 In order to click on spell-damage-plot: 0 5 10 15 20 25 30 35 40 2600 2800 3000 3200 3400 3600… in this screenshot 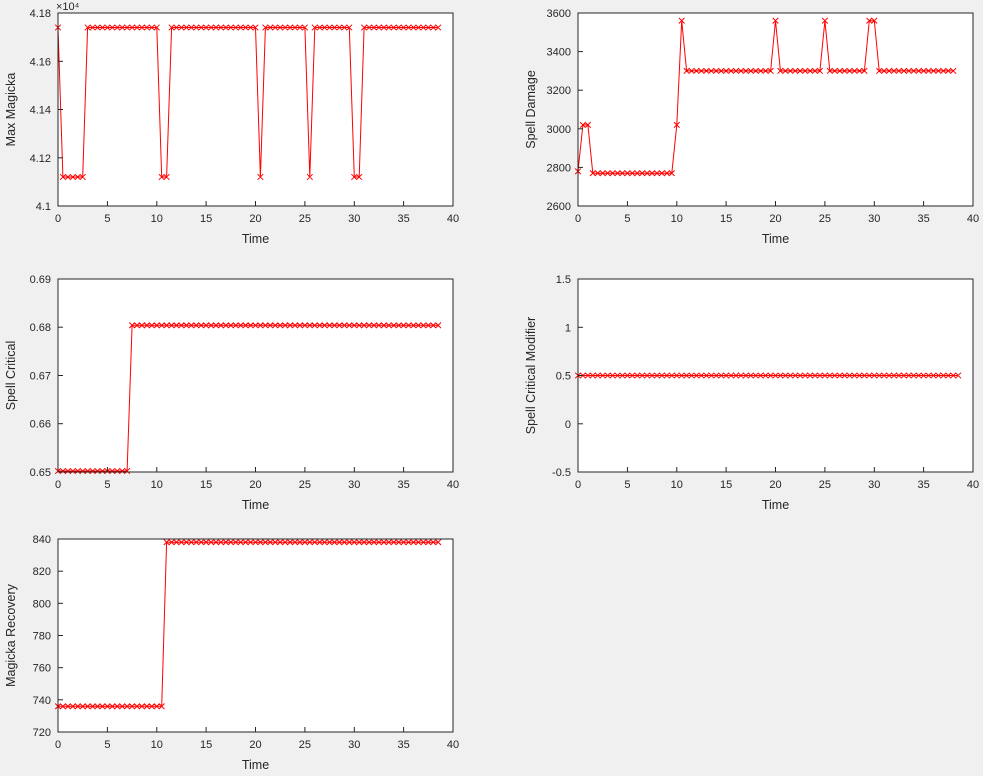, I will do `click(751, 127)`.